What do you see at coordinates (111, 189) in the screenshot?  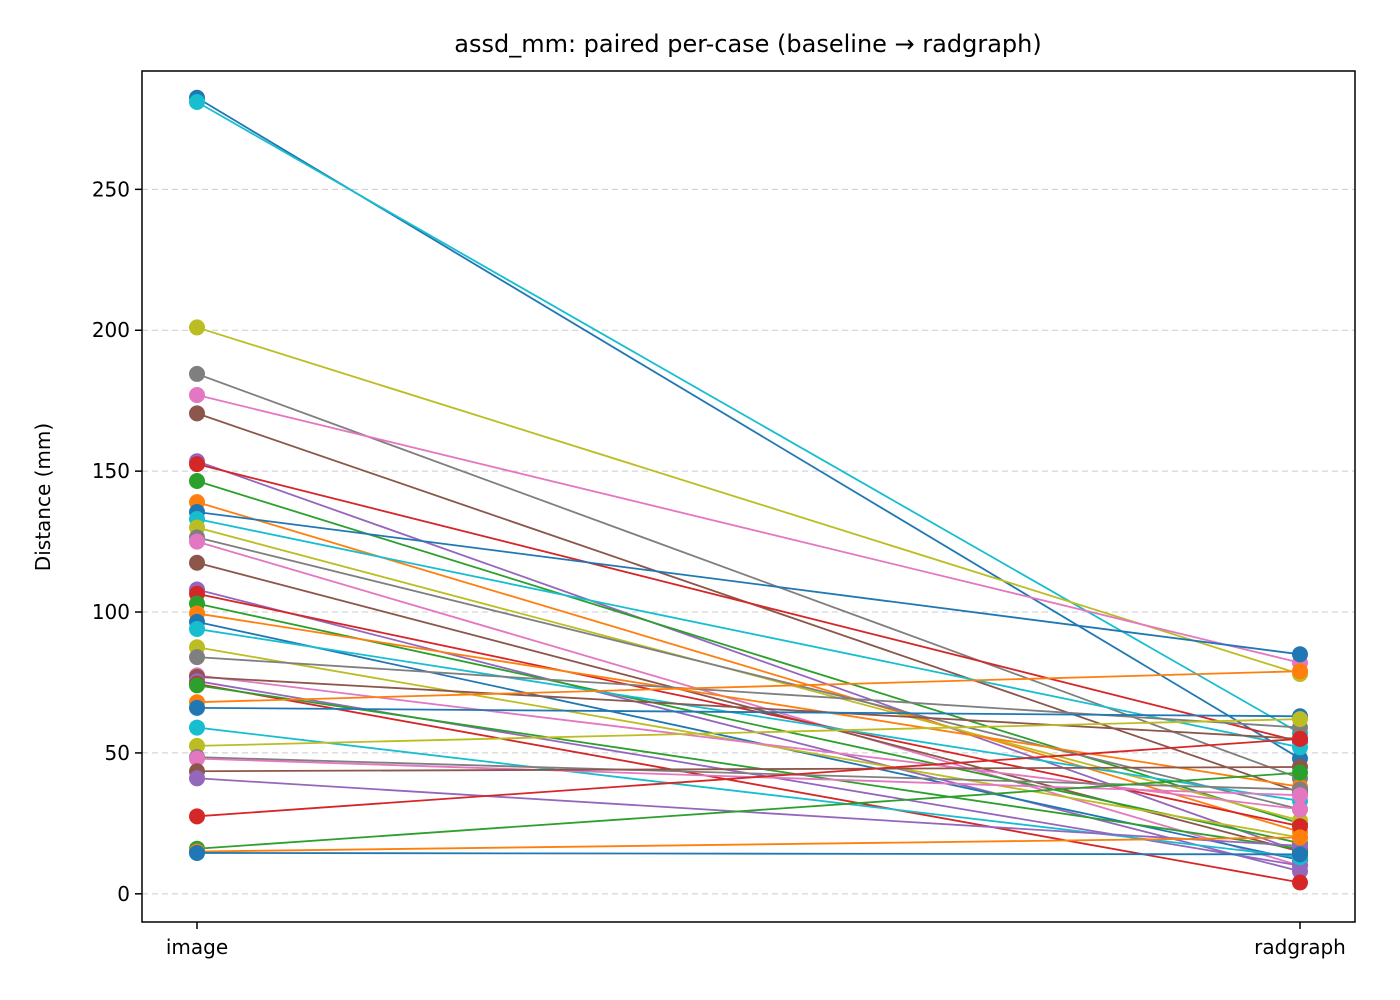 I see `y-tick-label: 250` at bounding box center [111, 189].